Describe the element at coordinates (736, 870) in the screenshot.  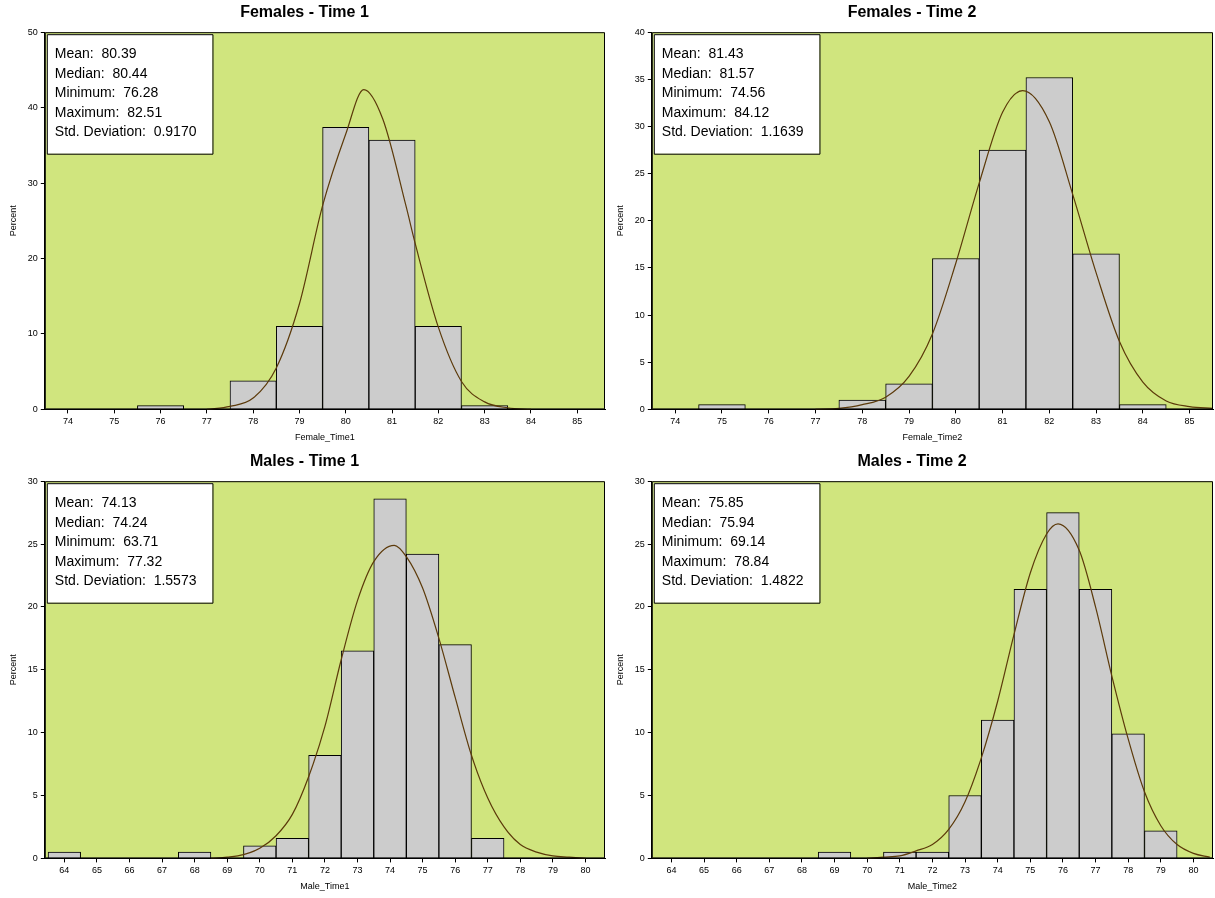
I see `x-tick-label: 66` at that location.